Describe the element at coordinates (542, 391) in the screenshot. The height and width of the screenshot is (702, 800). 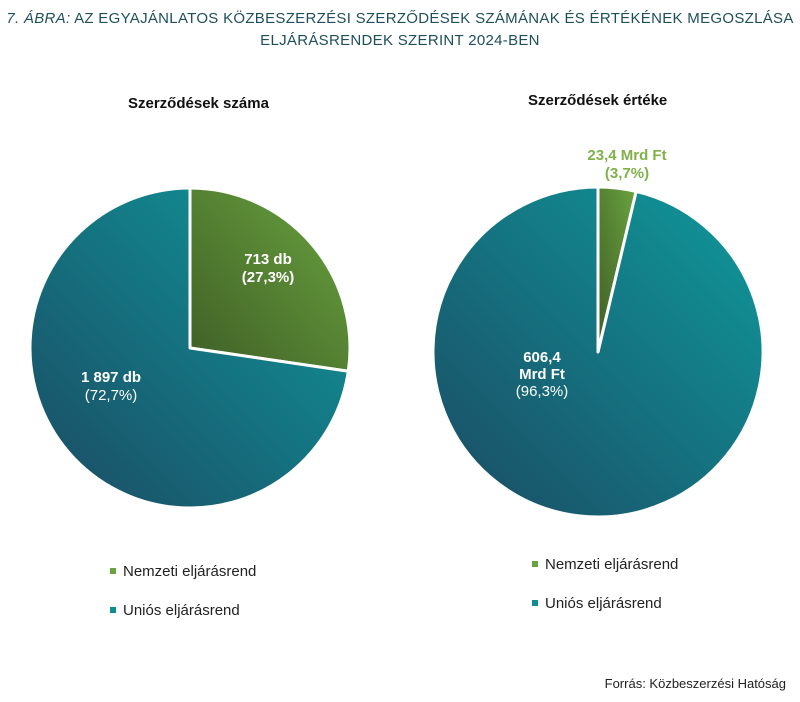
I see `data-label-unios-percent: (96,3%)` at that location.